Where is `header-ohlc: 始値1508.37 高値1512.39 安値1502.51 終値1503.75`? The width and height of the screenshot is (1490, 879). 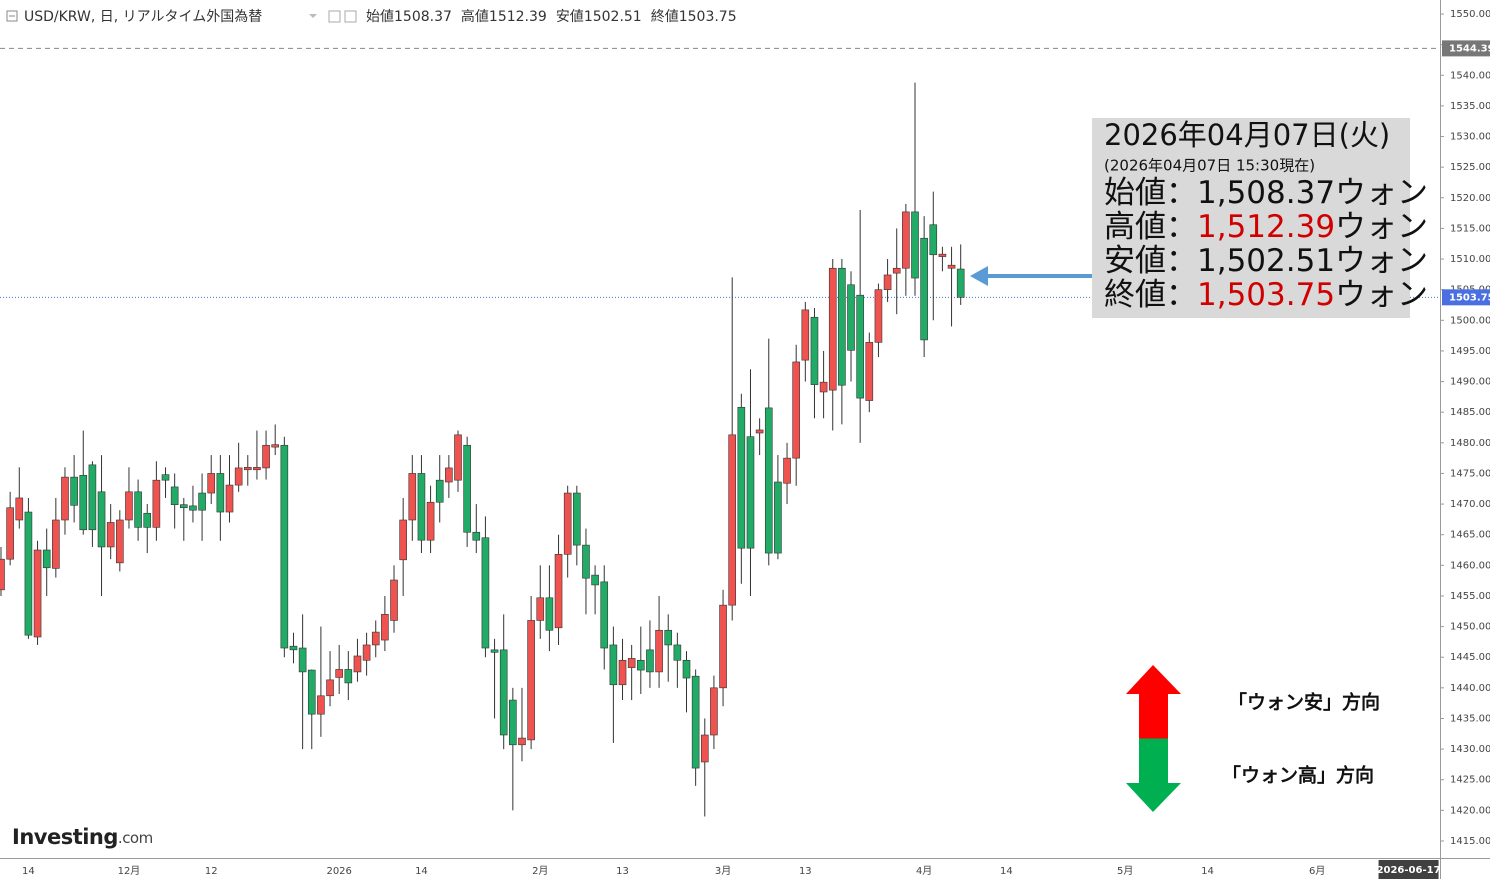
header-ohlc: 始値1508.37 高値1512.39 安値1502.51 終値1503.75 is located at coordinates (551, 16).